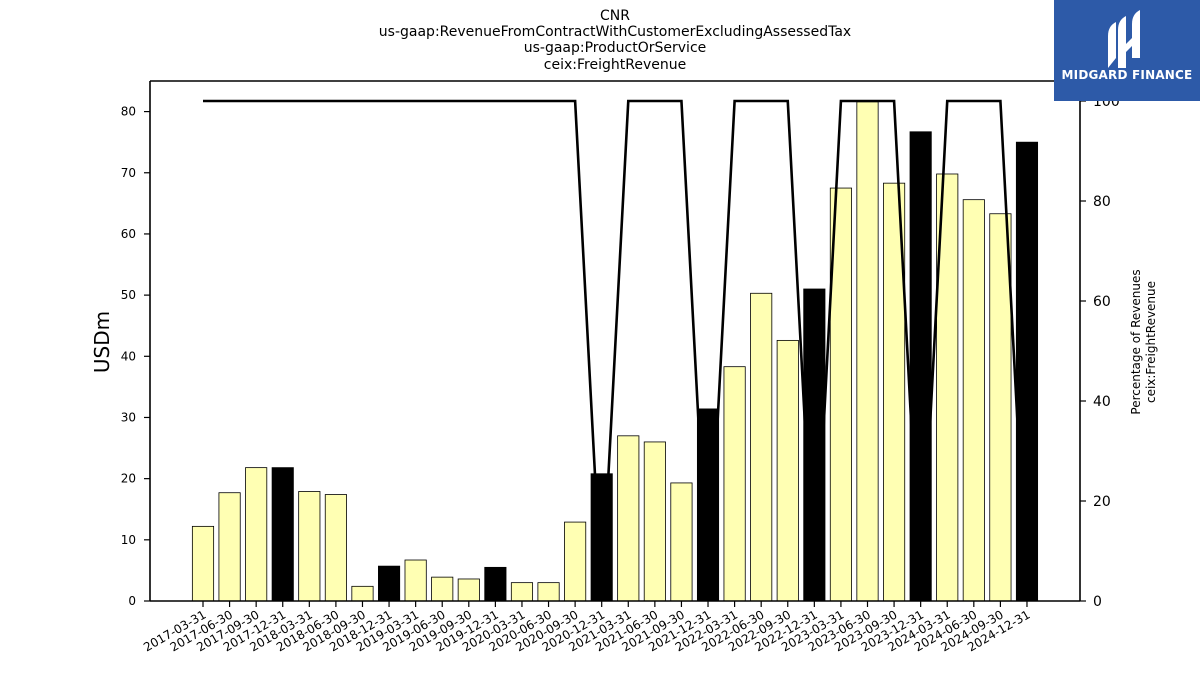  What do you see at coordinates (615, 65) in the screenshot?
I see `title-line-4: ceix:FreightRevenue` at bounding box center [615, 65].